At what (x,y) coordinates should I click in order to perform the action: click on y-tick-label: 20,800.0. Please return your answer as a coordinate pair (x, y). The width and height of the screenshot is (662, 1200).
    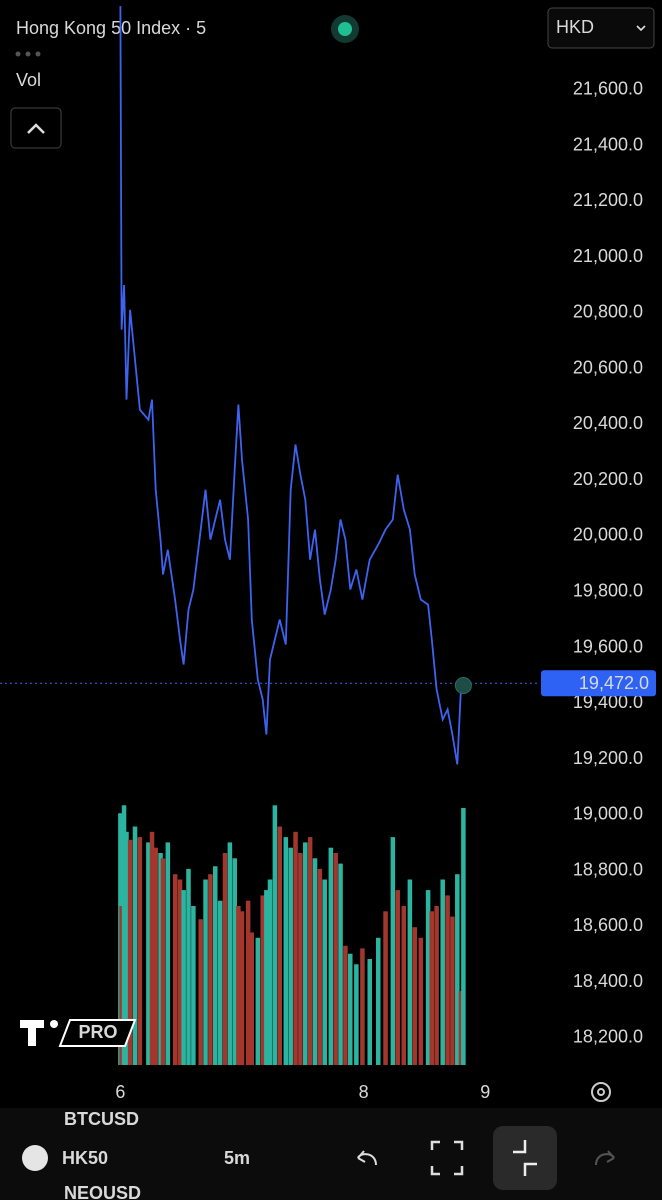
    Looking at the image, I should click on (608, 312).